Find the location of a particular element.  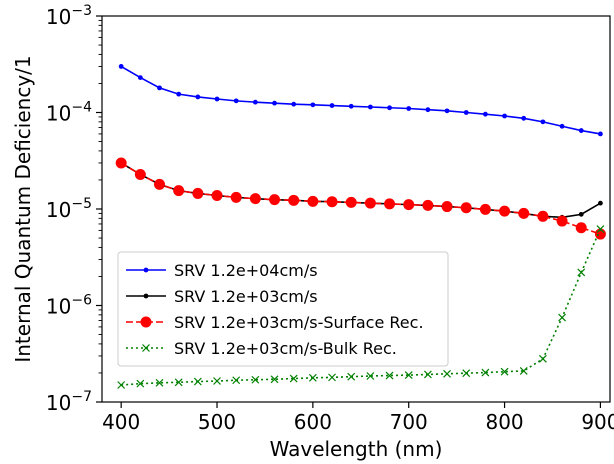

y-tick-label: 10⁻⁶ is located at coordinates (69, 306).